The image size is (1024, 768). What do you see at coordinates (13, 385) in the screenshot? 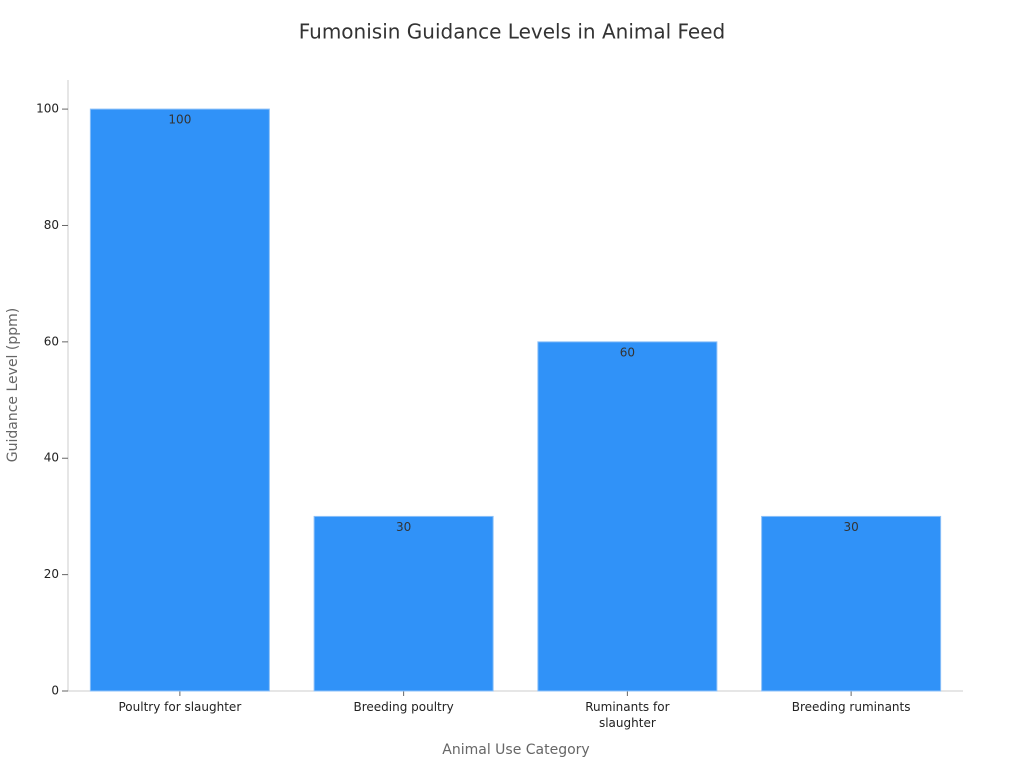
I see `y-axis-label: Guidance Level (ppm)` at bounding box center [13, 385].